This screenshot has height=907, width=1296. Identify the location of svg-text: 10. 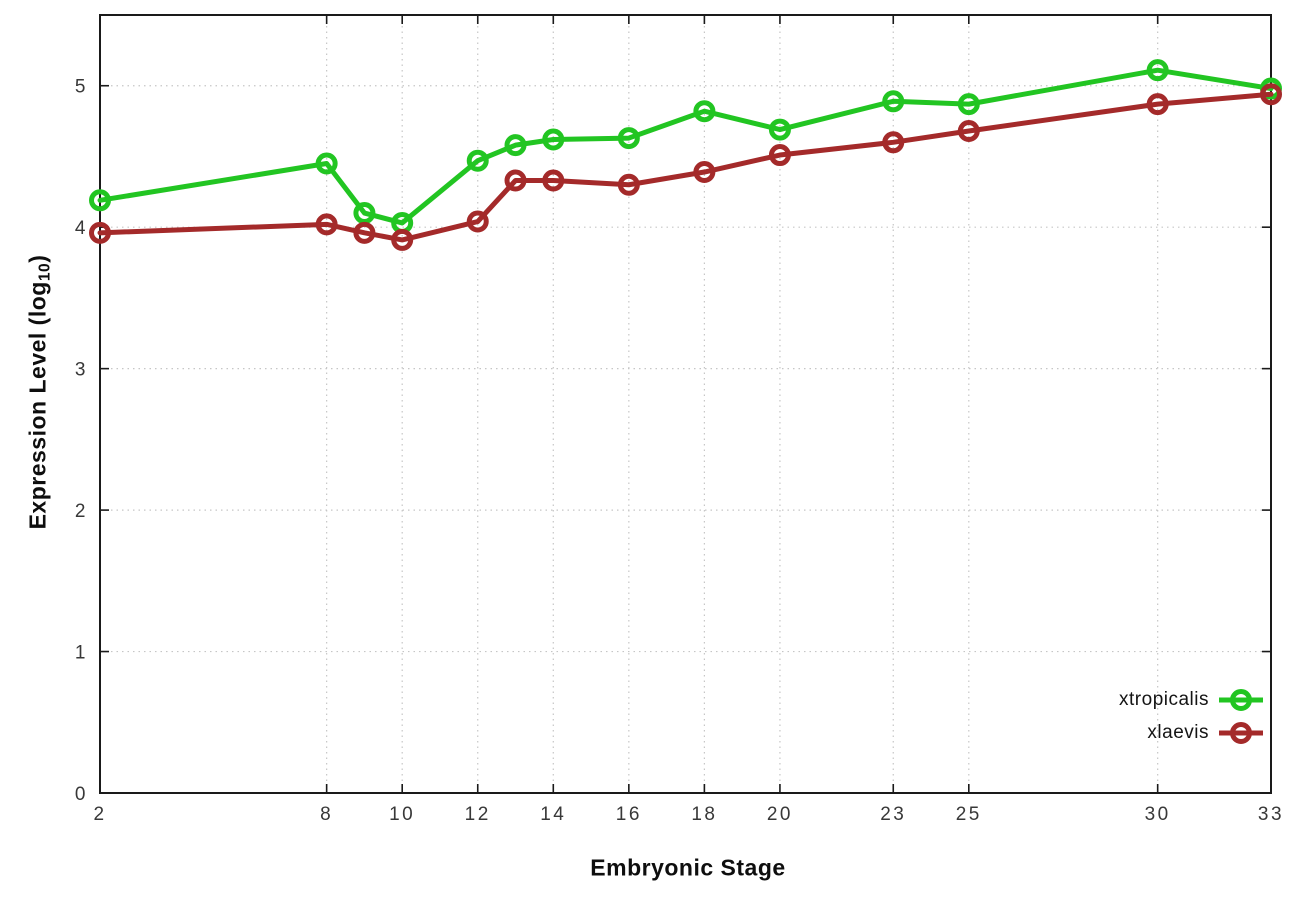
(402, 814).